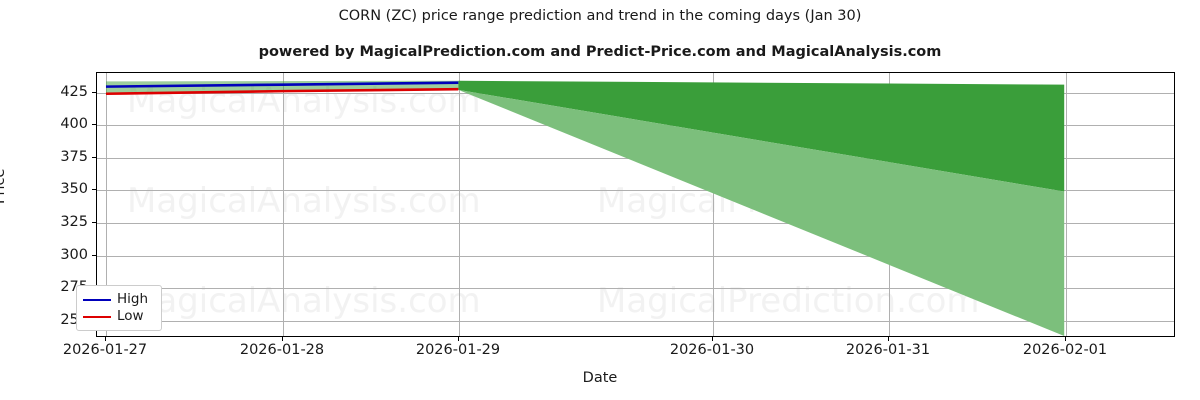 This screenshot has height=400, width=1200. I want to click on x-tick-label: 2026-01-31, so click(888, 350).